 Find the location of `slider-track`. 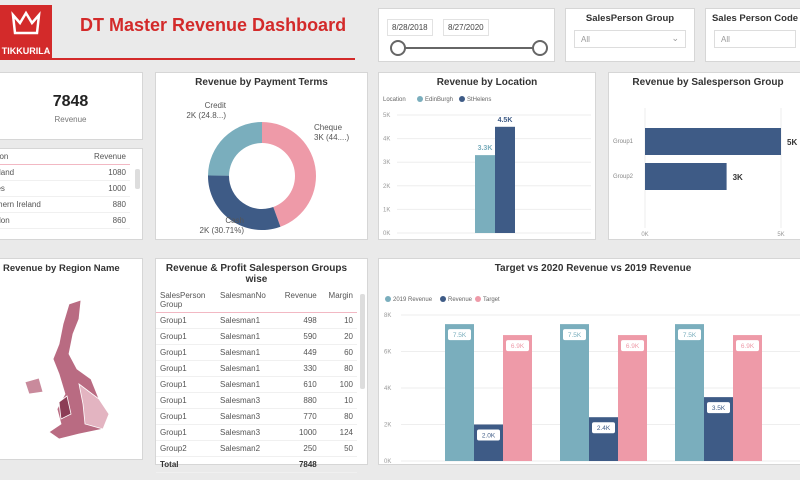

slider-track is located at coordinates (469, 48).